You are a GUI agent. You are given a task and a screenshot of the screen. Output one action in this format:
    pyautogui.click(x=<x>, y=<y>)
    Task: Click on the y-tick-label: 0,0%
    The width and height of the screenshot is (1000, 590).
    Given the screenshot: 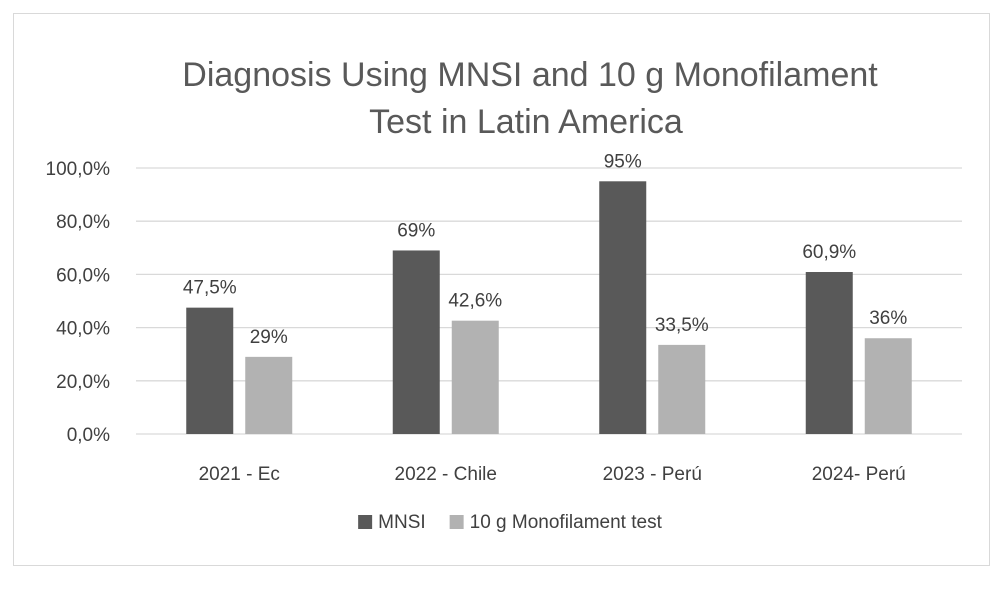 What is the action you would take?
    pyautogui.click(x=88, y=435)
    